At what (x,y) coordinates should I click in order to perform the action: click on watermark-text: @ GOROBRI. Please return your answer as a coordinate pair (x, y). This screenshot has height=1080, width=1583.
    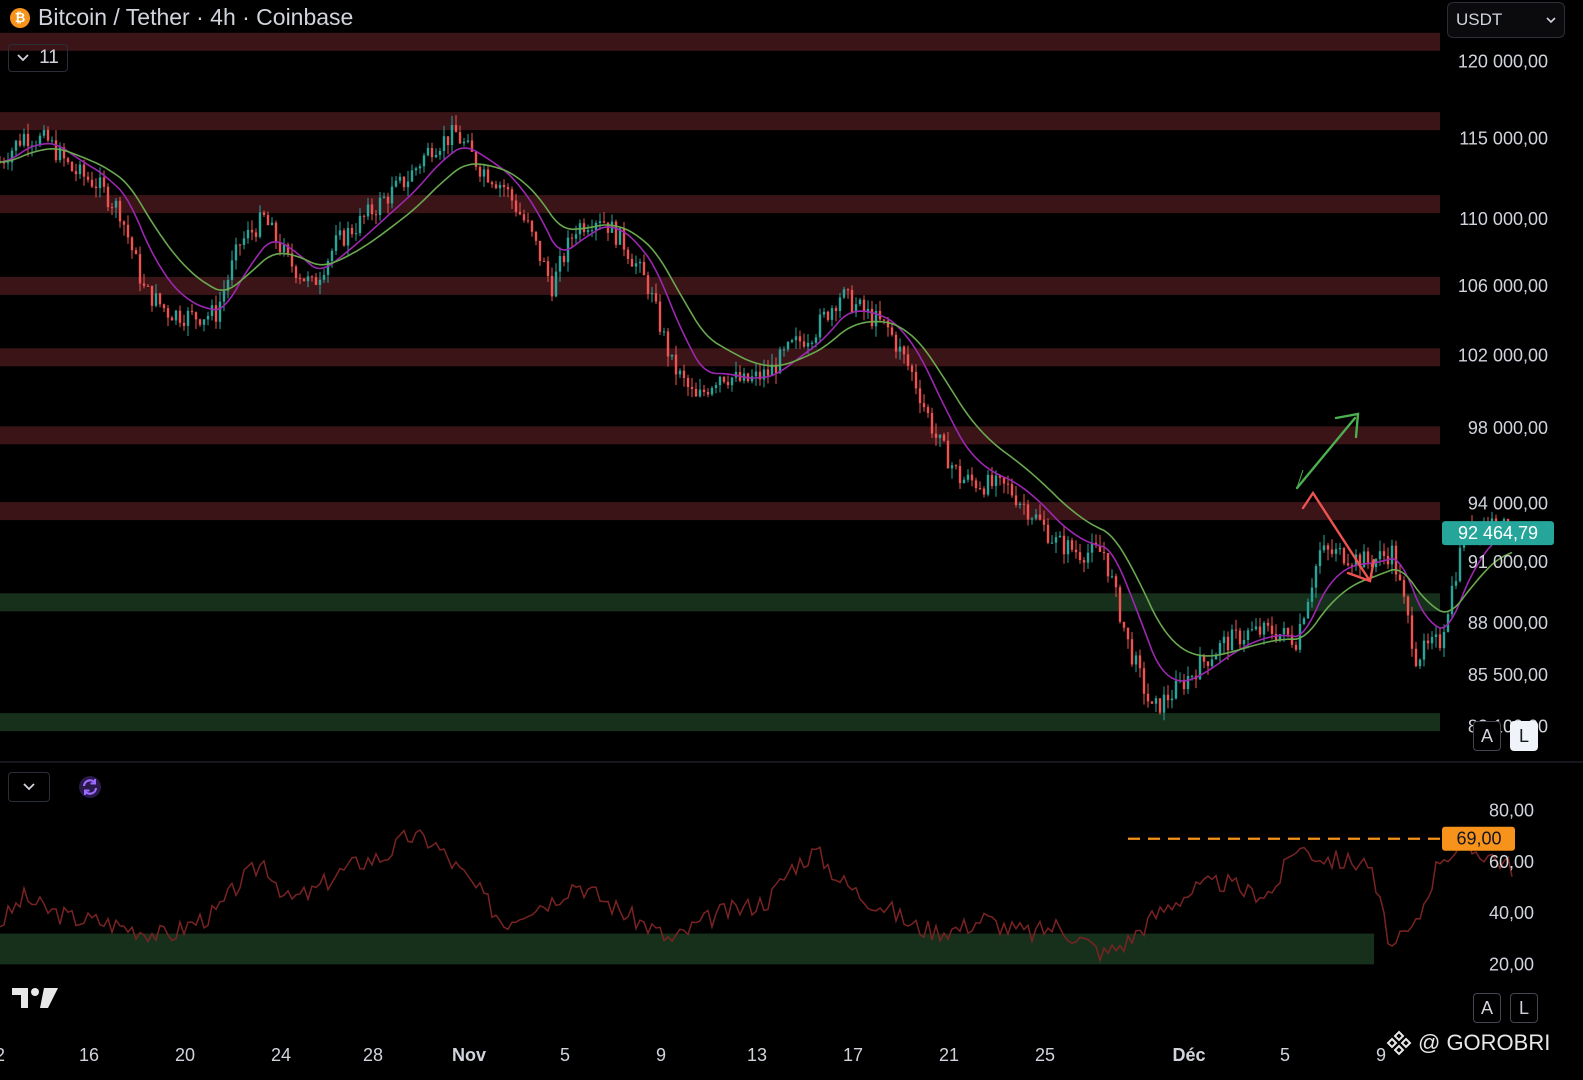
    Looking at the image, I should click on (1484, 1042).